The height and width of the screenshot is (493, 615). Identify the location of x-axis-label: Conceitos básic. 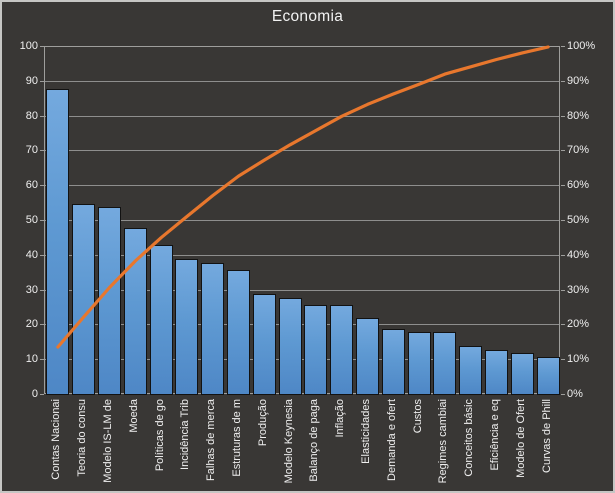
(469, 438).